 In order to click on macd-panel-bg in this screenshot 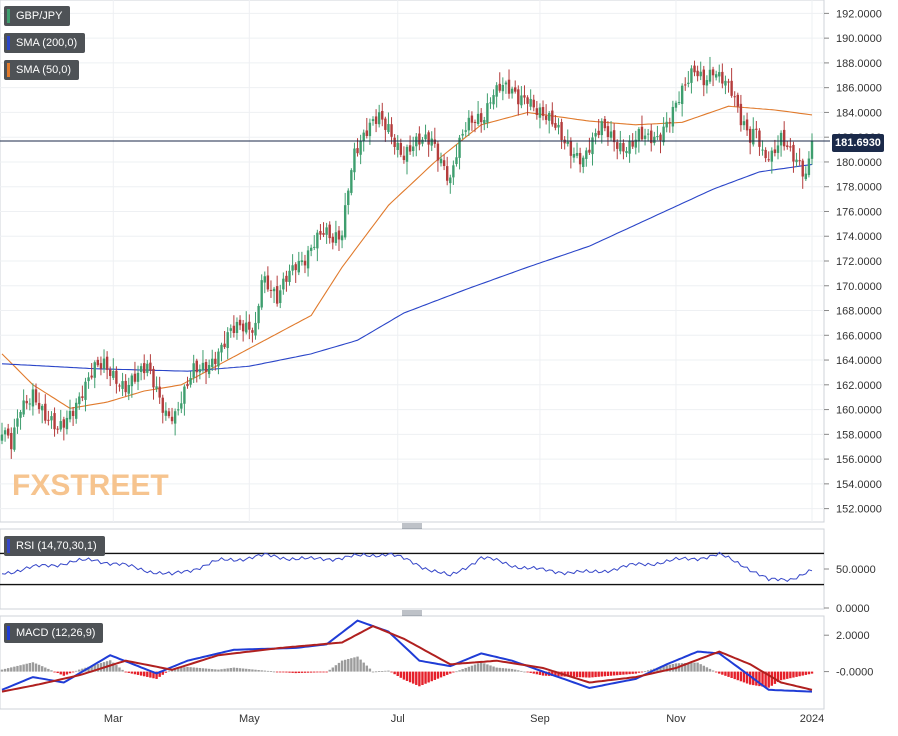, I will do `click(412, 662)`.